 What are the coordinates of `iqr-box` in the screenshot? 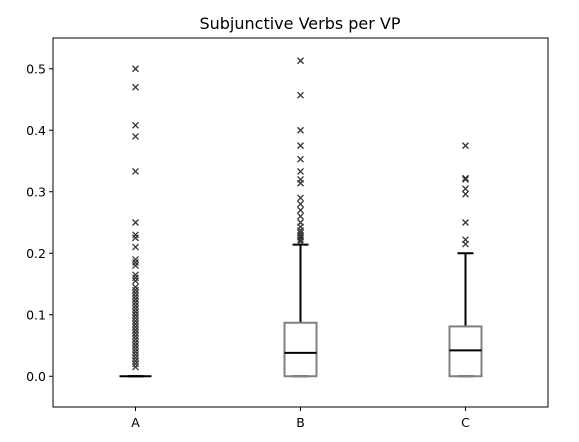 It's located at (300, 349).